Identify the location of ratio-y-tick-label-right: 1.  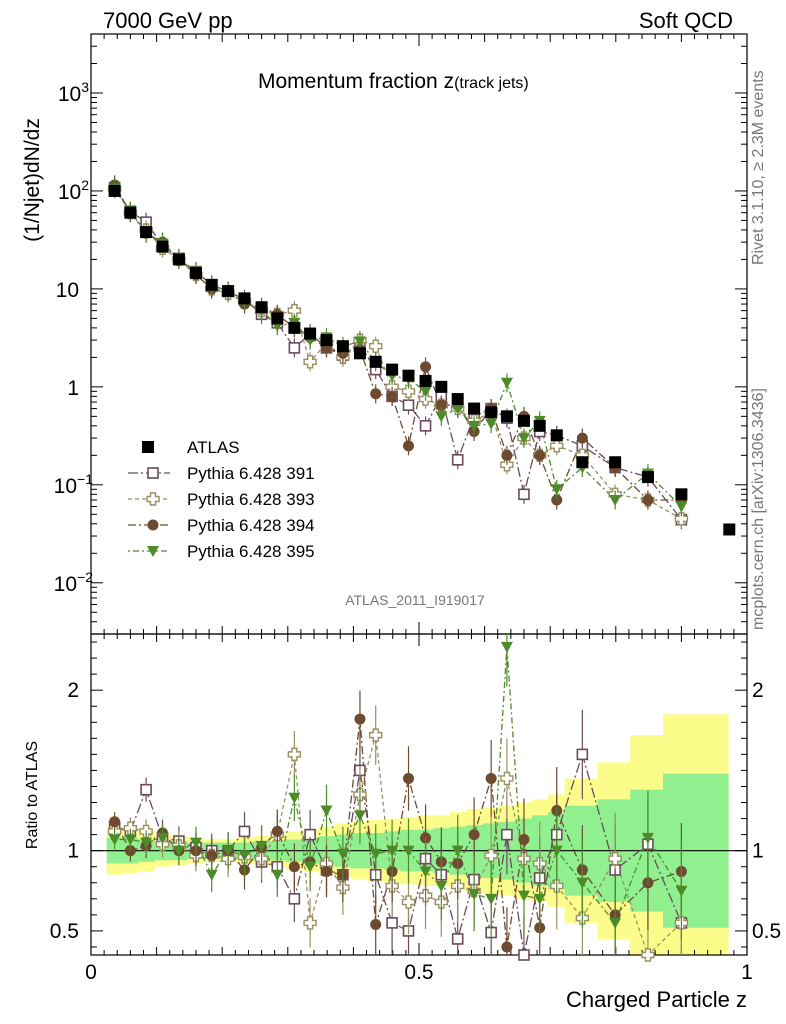
(758, 851).